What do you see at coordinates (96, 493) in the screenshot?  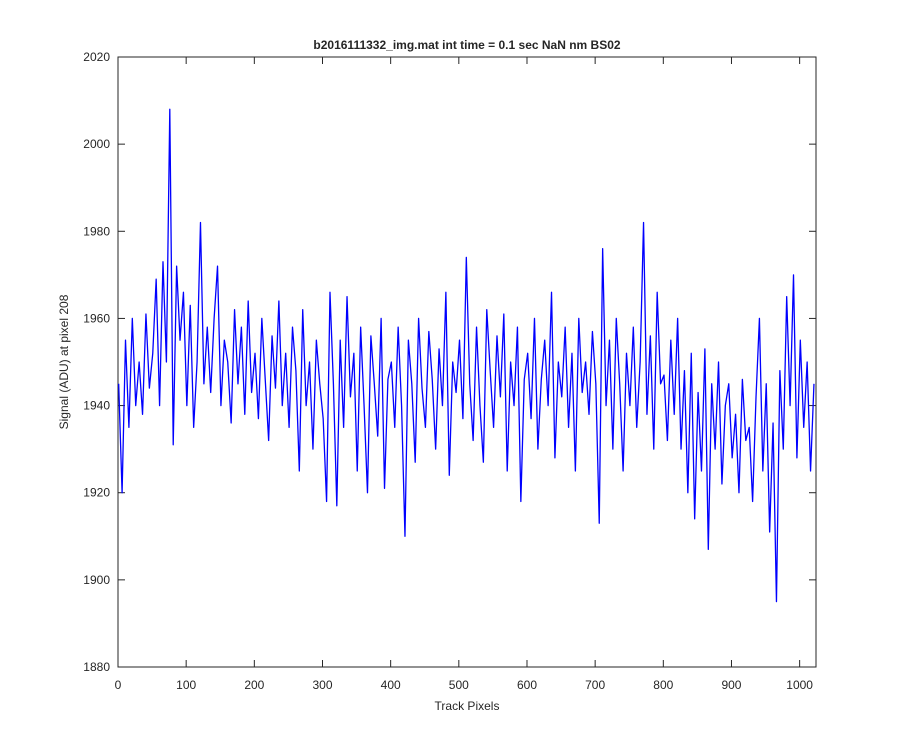 I see `y-tick-label: 1920` at bounding box center [96, 493].